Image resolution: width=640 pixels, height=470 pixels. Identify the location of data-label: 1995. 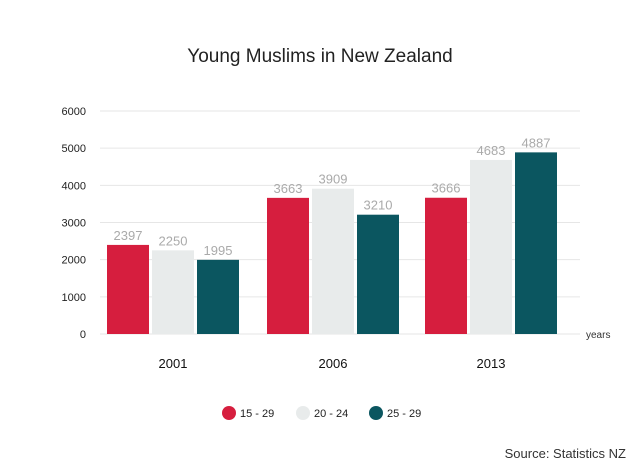
(218, 250).